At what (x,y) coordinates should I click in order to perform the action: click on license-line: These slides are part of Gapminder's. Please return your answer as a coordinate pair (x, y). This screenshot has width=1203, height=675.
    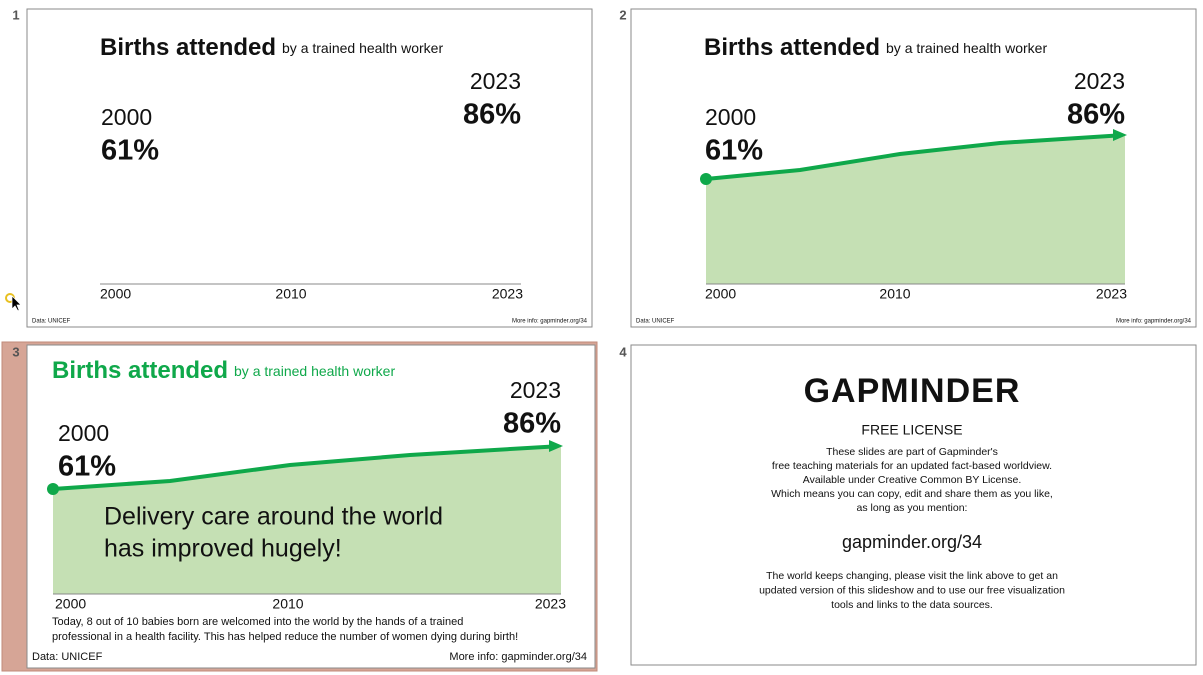
    Looking at the image, I should click on (912, 452).